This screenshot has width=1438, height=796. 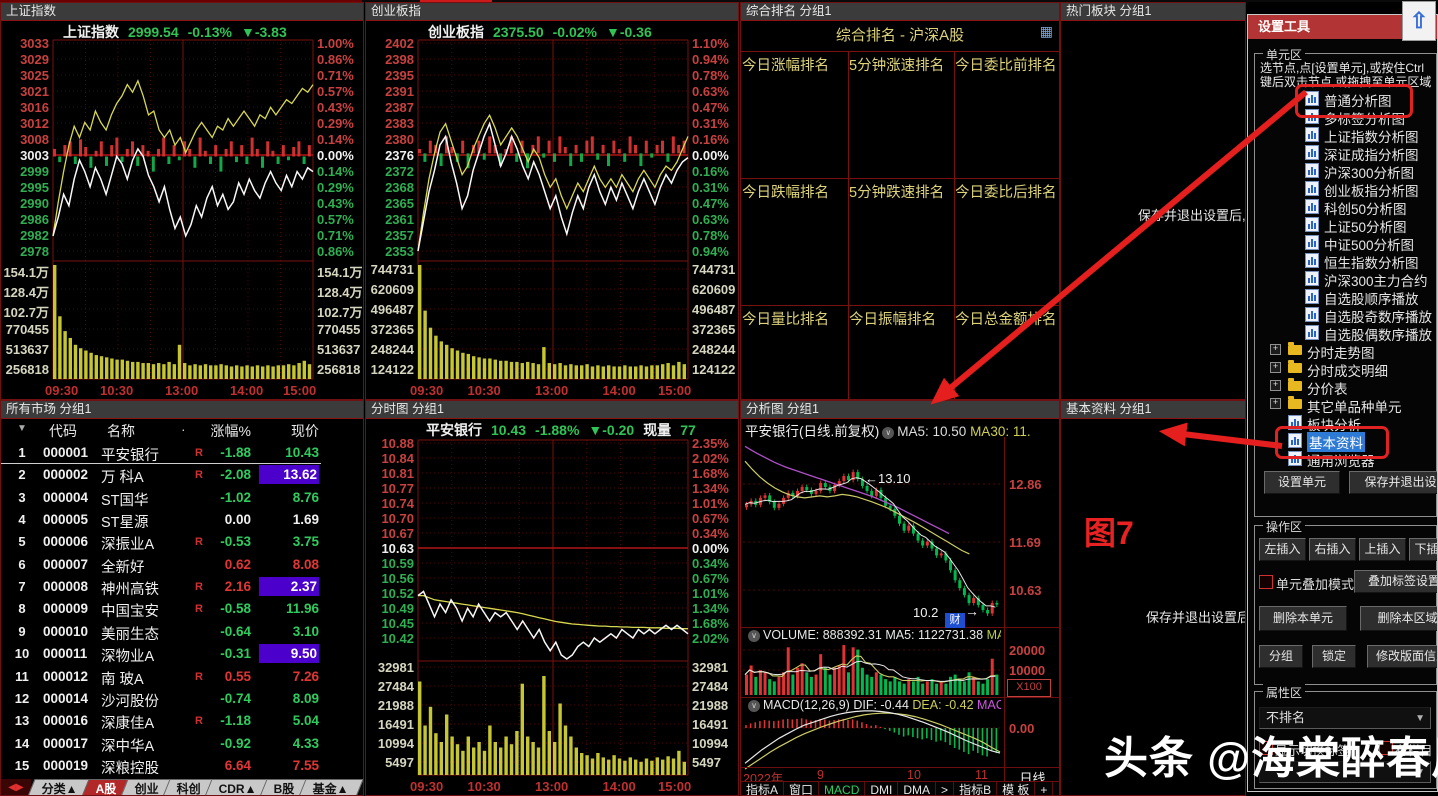 What do you see at coordinates (182, 565) in the screenshot?
I see `table-row: 6 000007 全新好 0.62 8.08` at bounding box center [182, 565].